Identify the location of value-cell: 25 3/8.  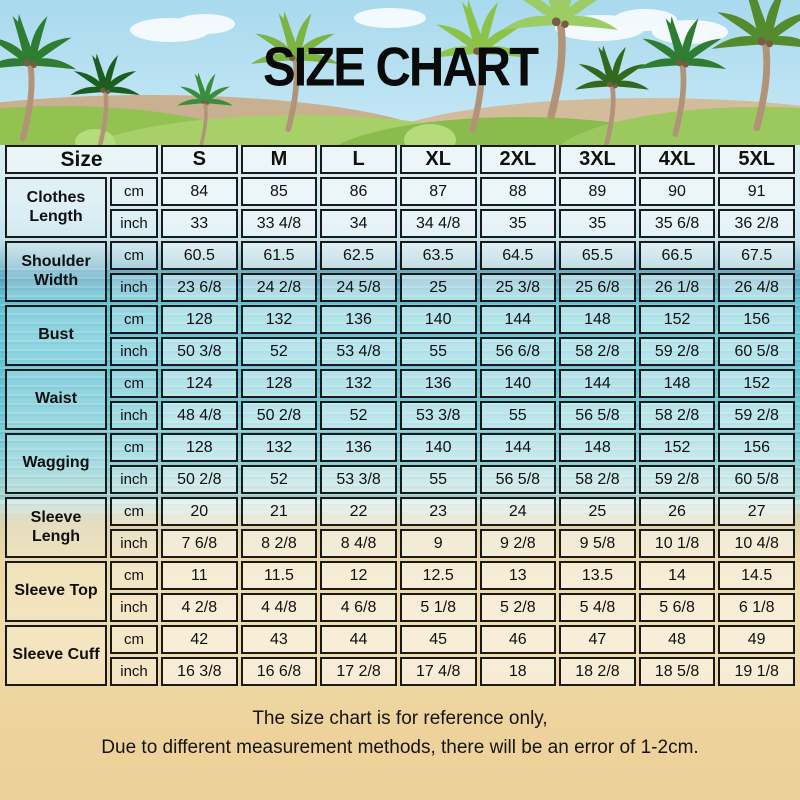
(518, 287).